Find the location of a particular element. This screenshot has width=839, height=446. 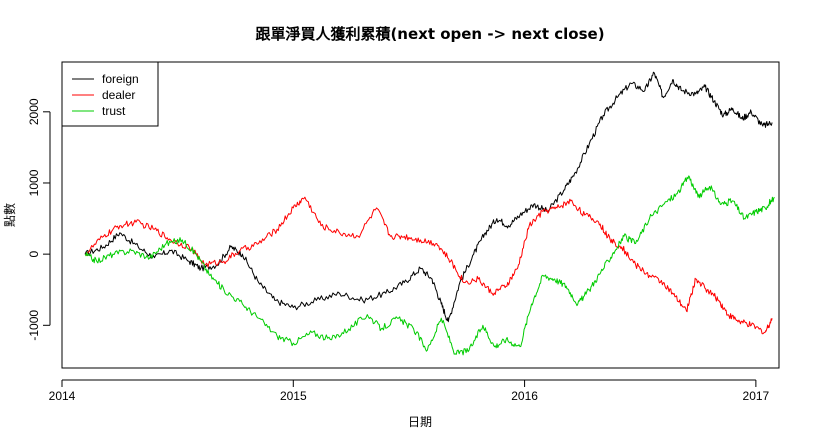

legend-label-dealer: dealer is located at coordinates (118, 95).